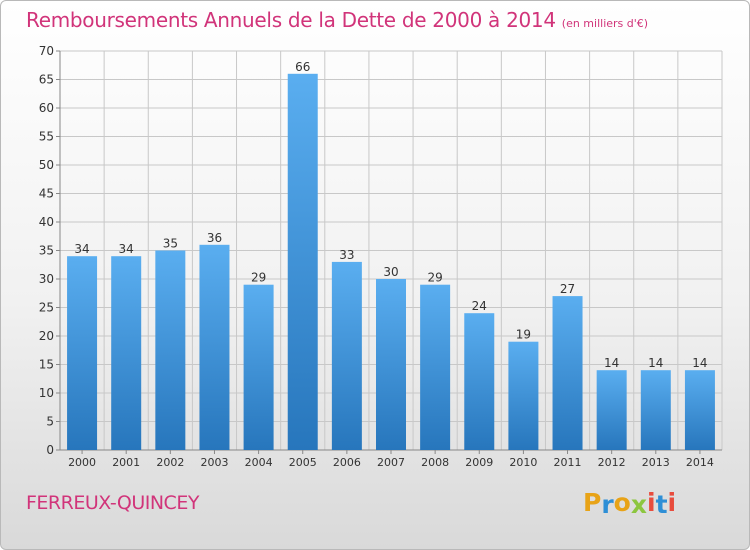  I want to click on x-tick-label: 2009, so click(479, 462).